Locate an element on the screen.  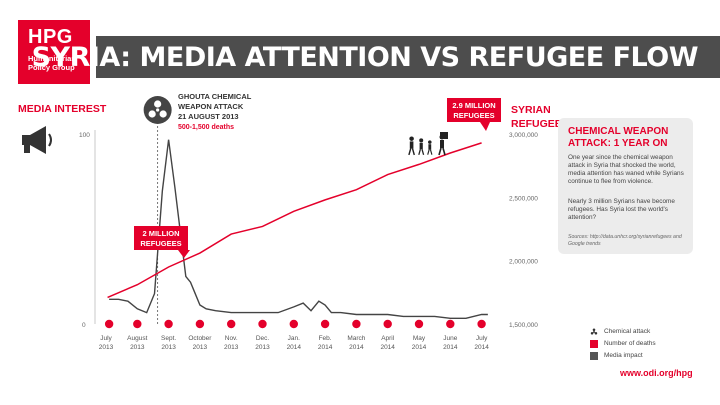
attack-label-date: 21 AUGUST 2013 is located at coordinates (208, 116).